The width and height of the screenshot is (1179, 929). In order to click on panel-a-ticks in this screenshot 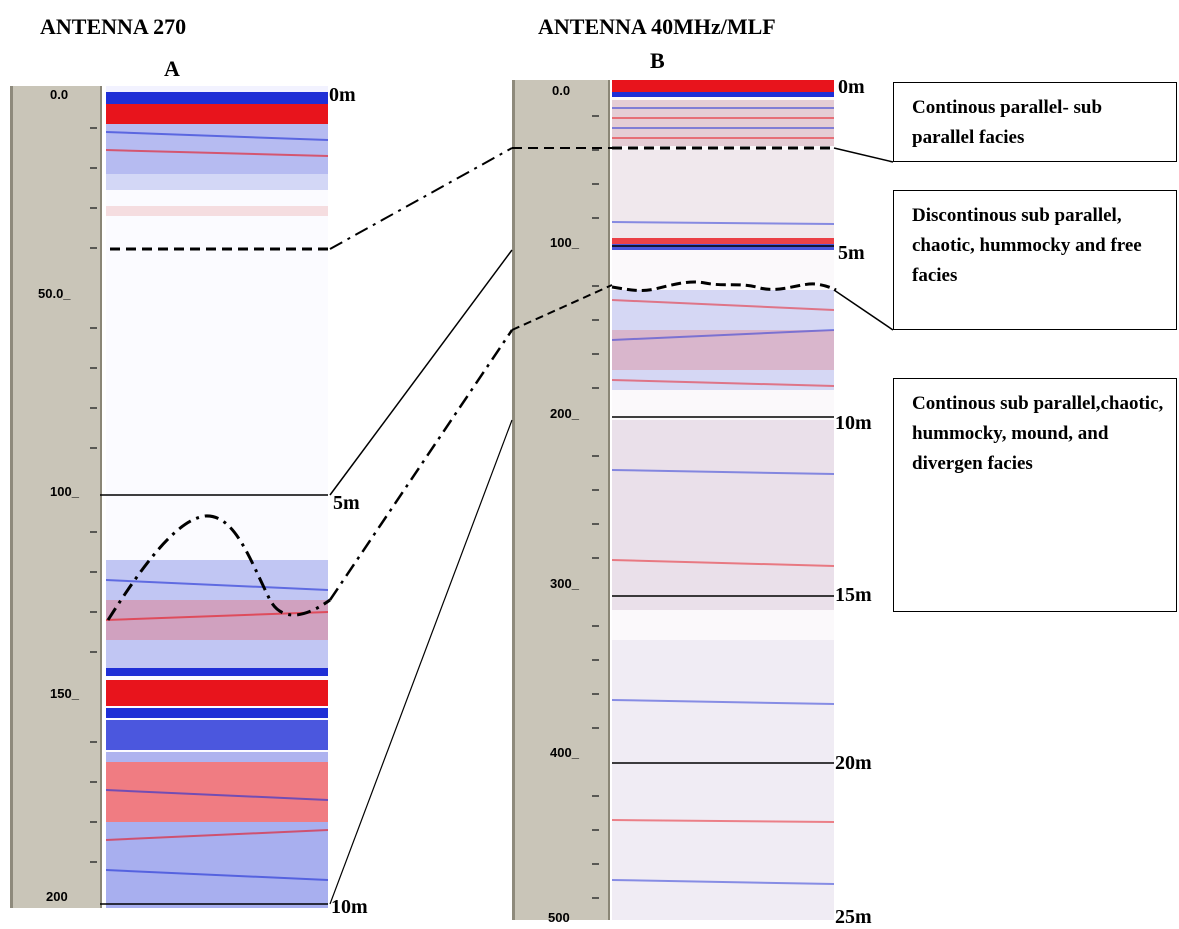, I will do `click(93, 495)`.